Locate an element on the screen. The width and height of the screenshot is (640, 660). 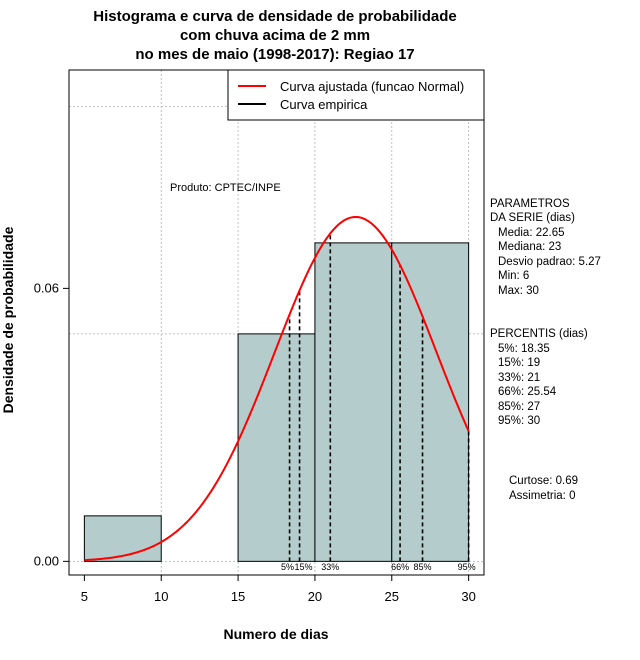
percentile-axis-label: 95% is located at coordinates (467, 567).